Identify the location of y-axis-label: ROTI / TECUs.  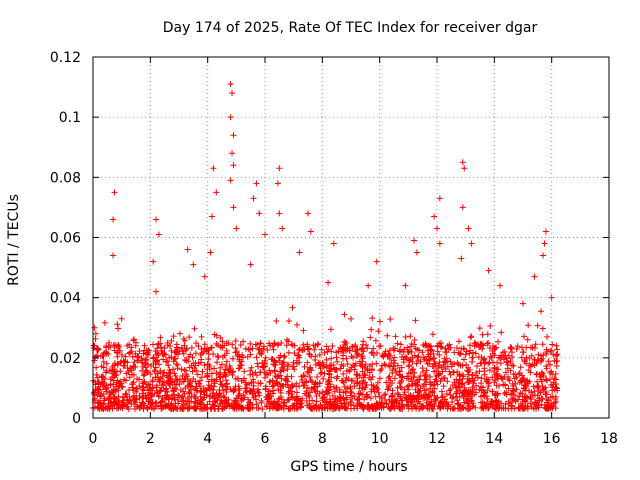
(14, 240).